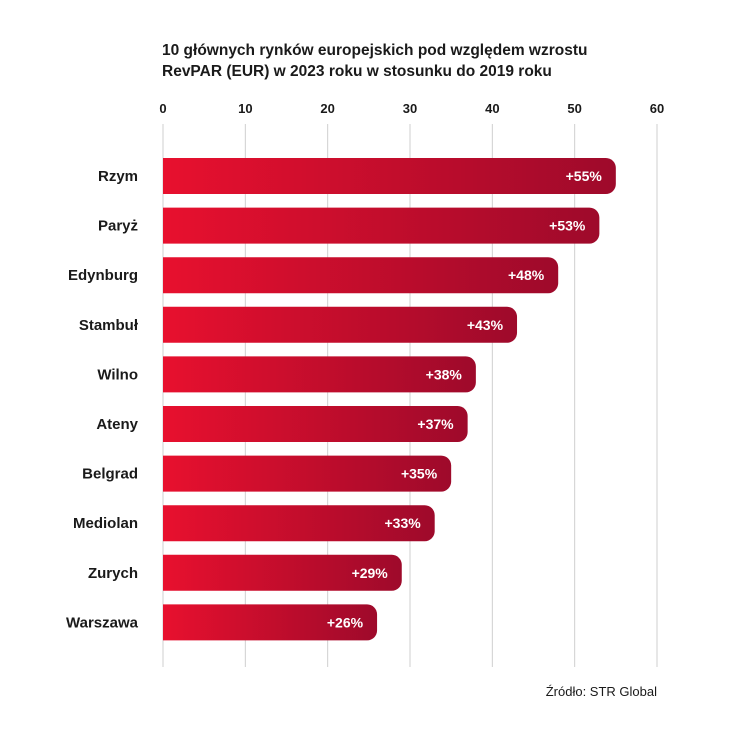 Image resolution: width=735 pixels, height=735 pixels. Describe the element at coordinates (345, 622) in the screenshot. I see `data-label-10: +26%` at that location.